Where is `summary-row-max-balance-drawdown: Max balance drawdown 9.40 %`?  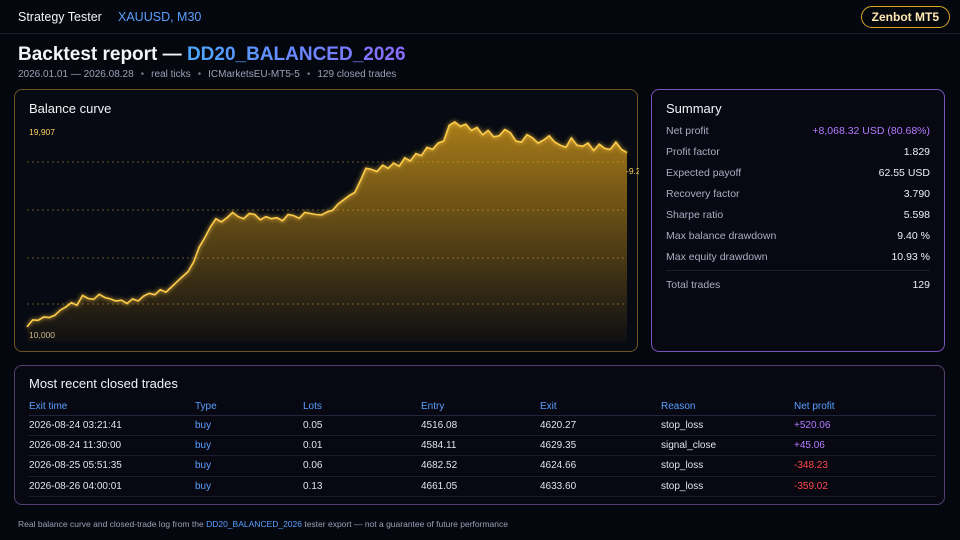
summary-row-max-balance-drawdown: Max balance drawdown 9.40 % is located at coordinates (798, 238).